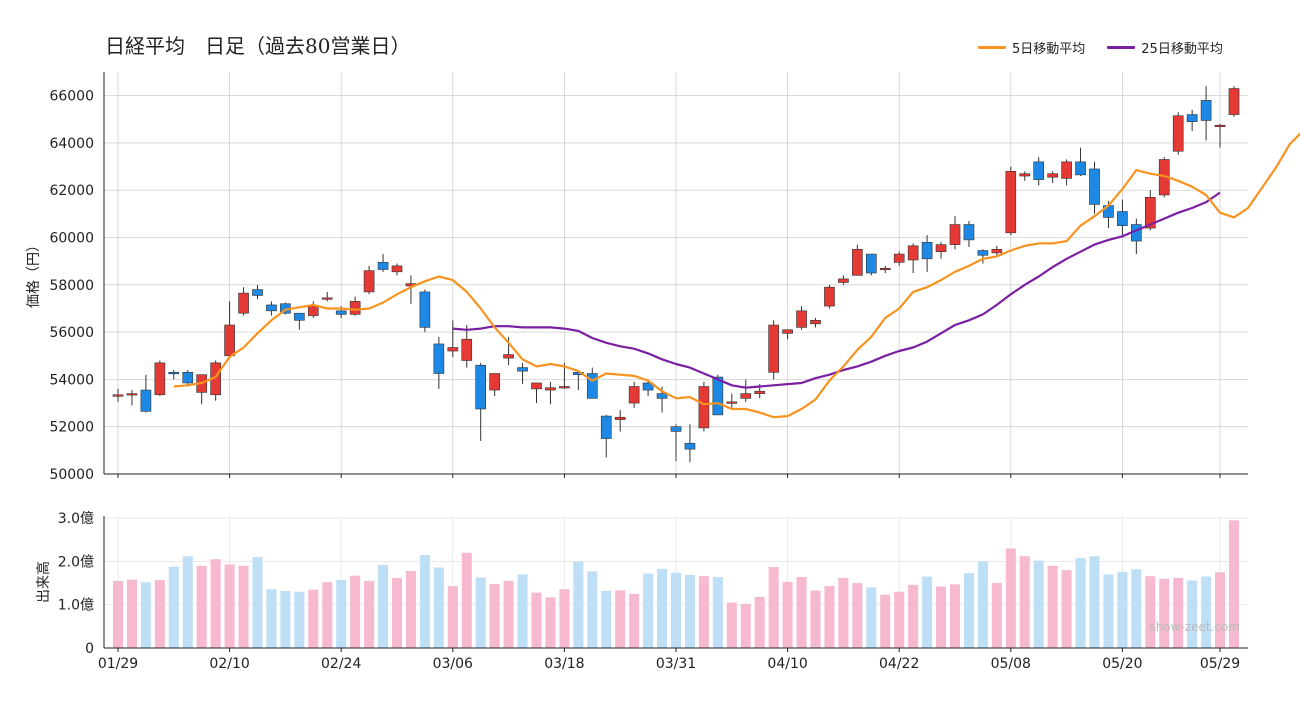  Describe the element at coordinates (71, 286) in the screenshot. I see `price-tick-label: 58000` at that location.